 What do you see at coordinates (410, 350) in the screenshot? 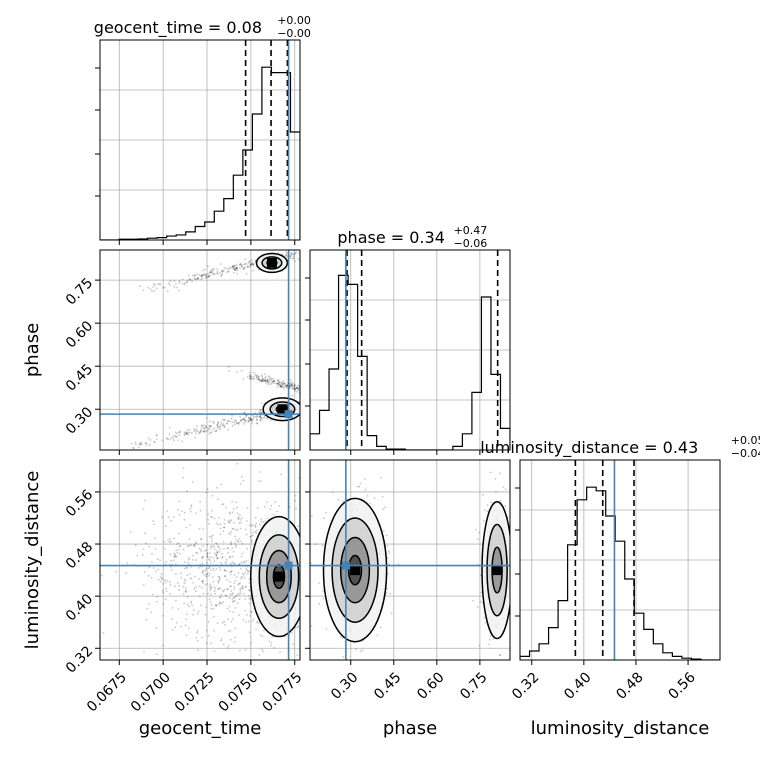
I see `histogram-phase` at bounding box center [410, 350].